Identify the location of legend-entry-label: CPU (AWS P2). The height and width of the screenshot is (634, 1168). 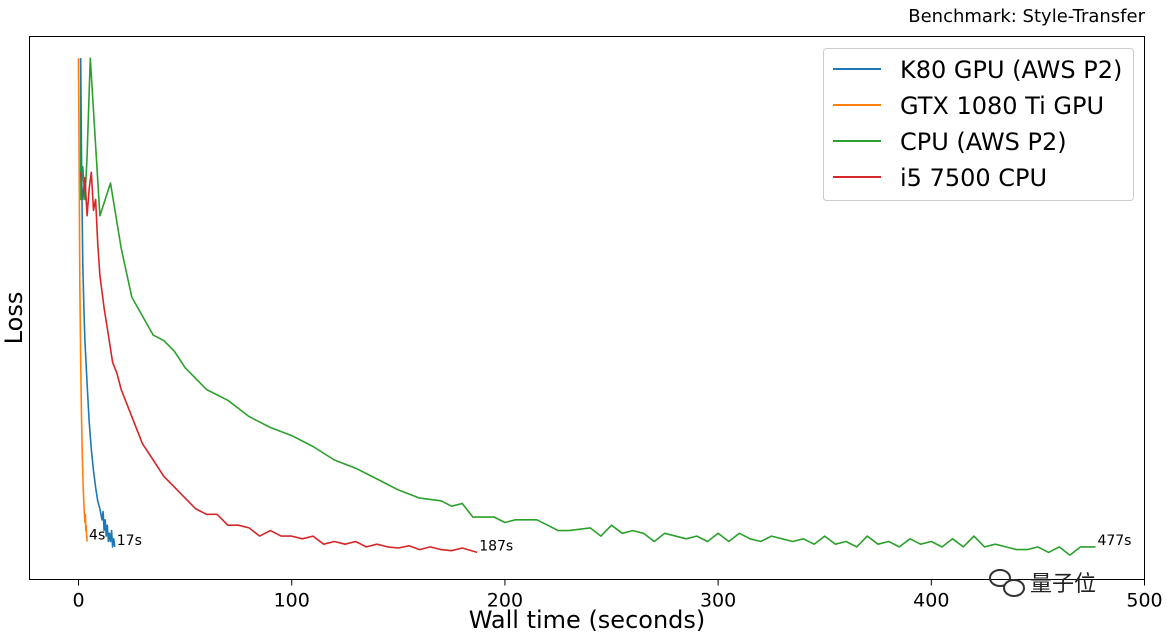
(983, 142).